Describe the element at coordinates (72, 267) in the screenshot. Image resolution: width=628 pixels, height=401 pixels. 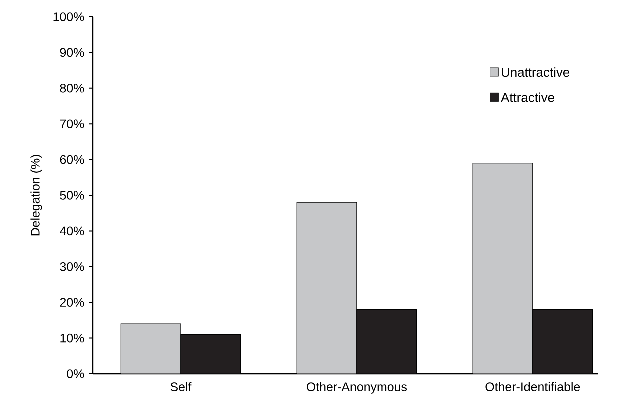
I see `y-tick-label: 30%` at that location.